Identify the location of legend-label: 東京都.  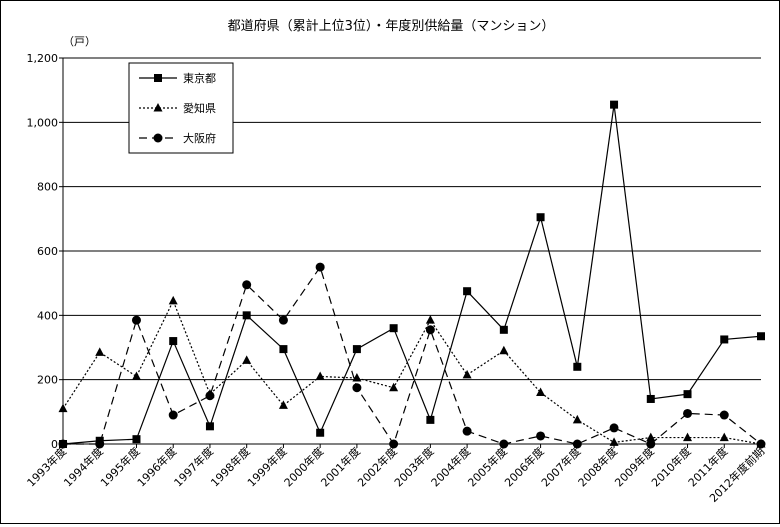
(199, 78).